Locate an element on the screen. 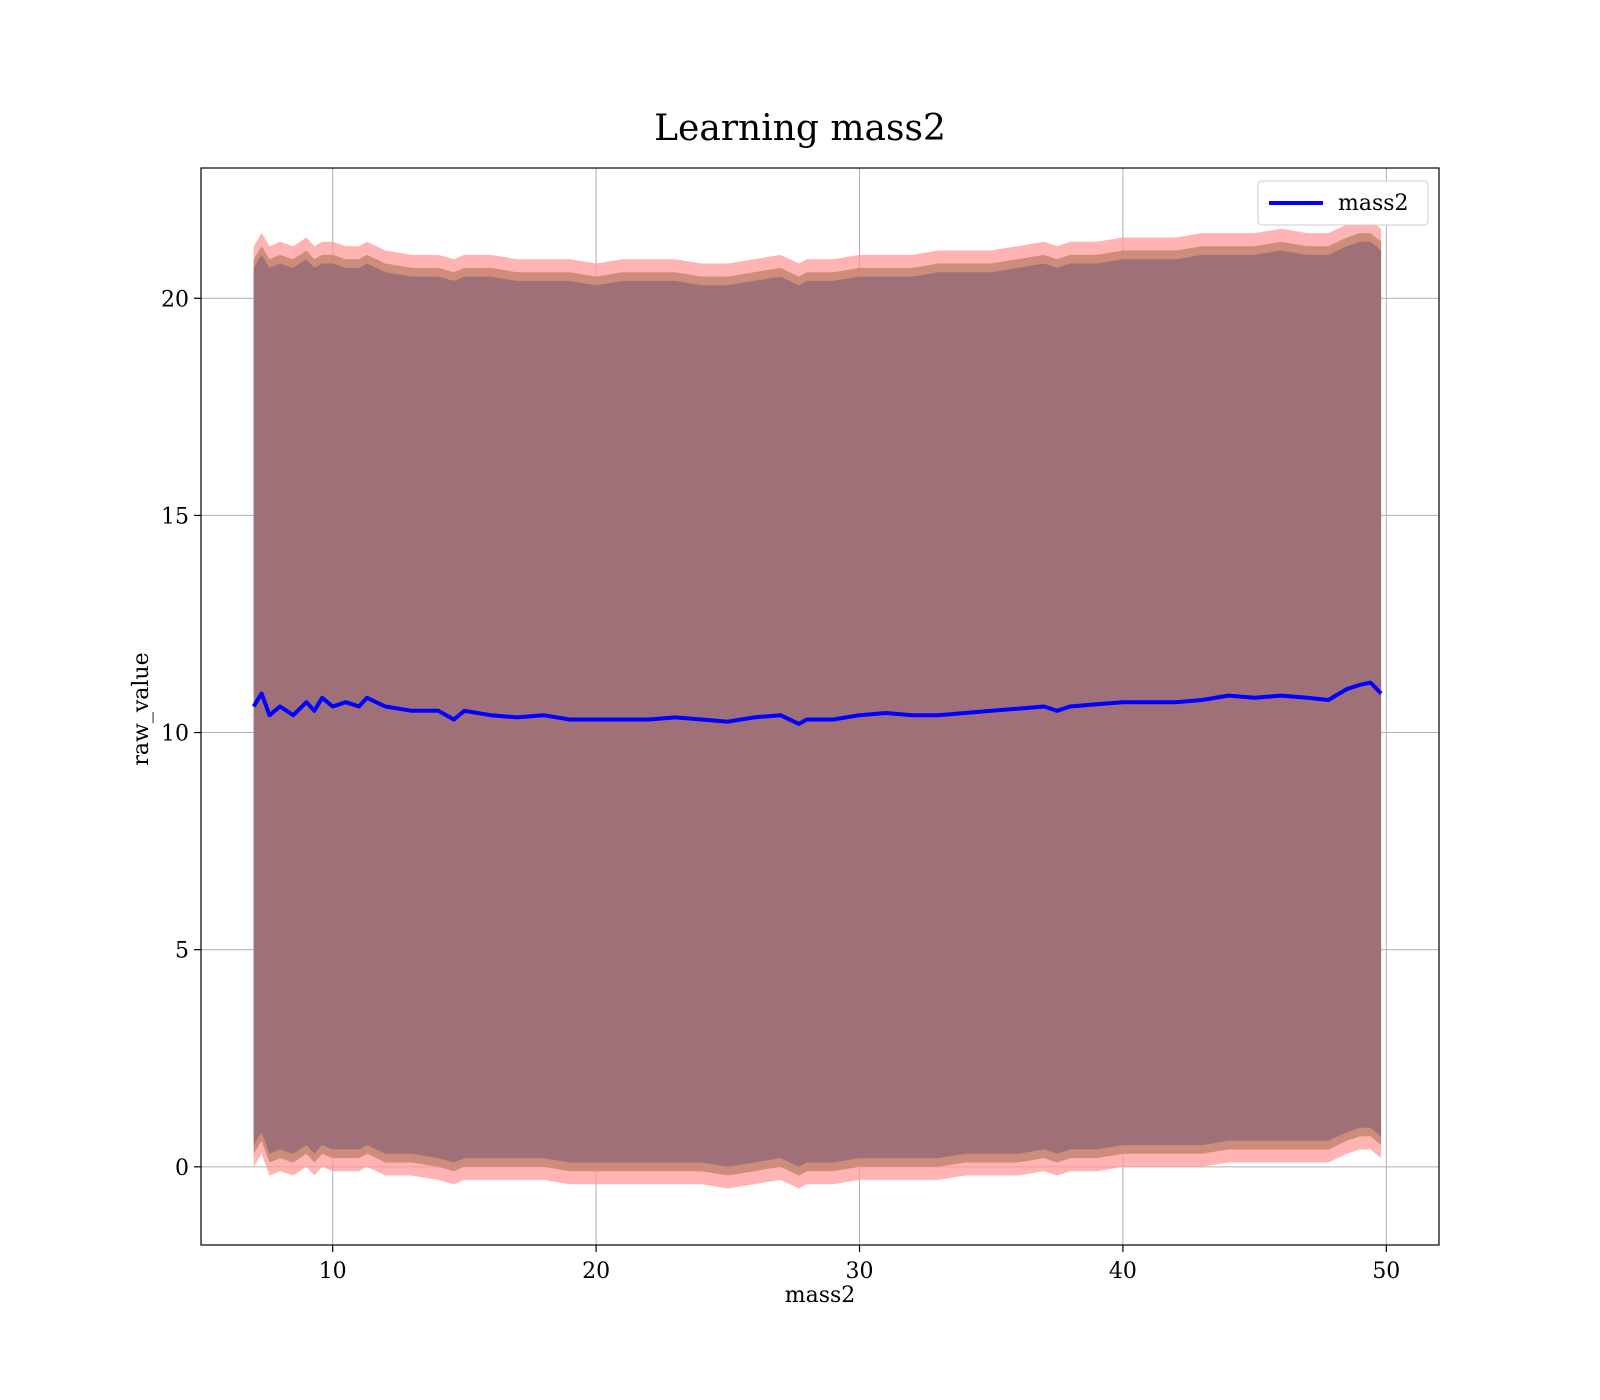 This screenshot has height=1400, width=1600. x-tick-label-30: 30 is located at coordinates (860, 1271).